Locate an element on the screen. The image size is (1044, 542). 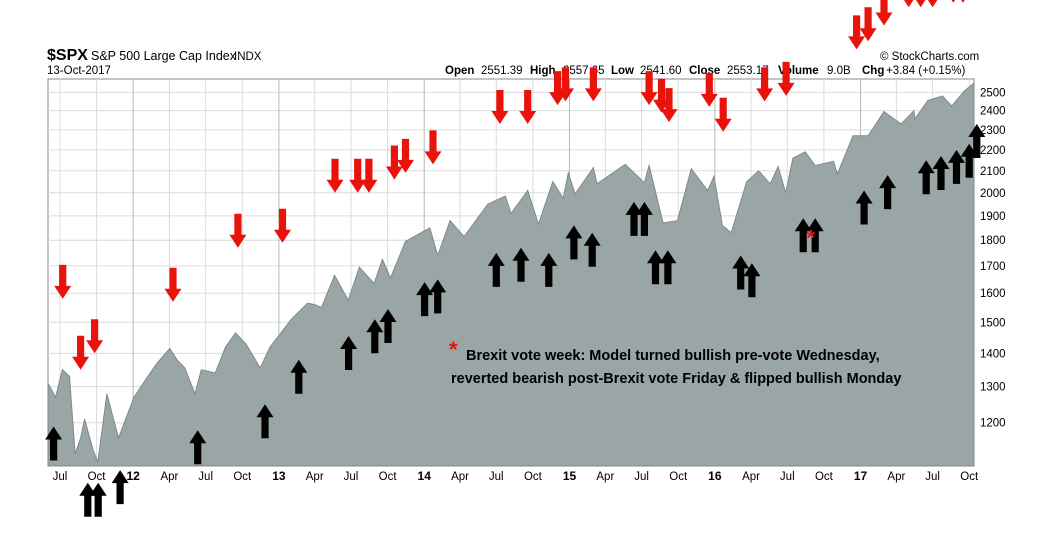
chg-label: Chg is located at coordinates (873, 71).